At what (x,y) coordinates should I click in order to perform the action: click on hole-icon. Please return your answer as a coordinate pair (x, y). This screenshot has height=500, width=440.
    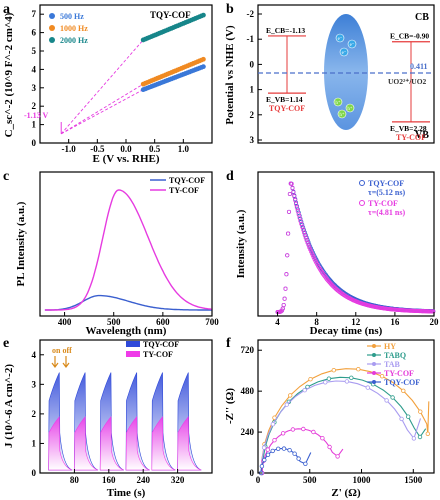
    Looking at the image, I should click on (338, 102).